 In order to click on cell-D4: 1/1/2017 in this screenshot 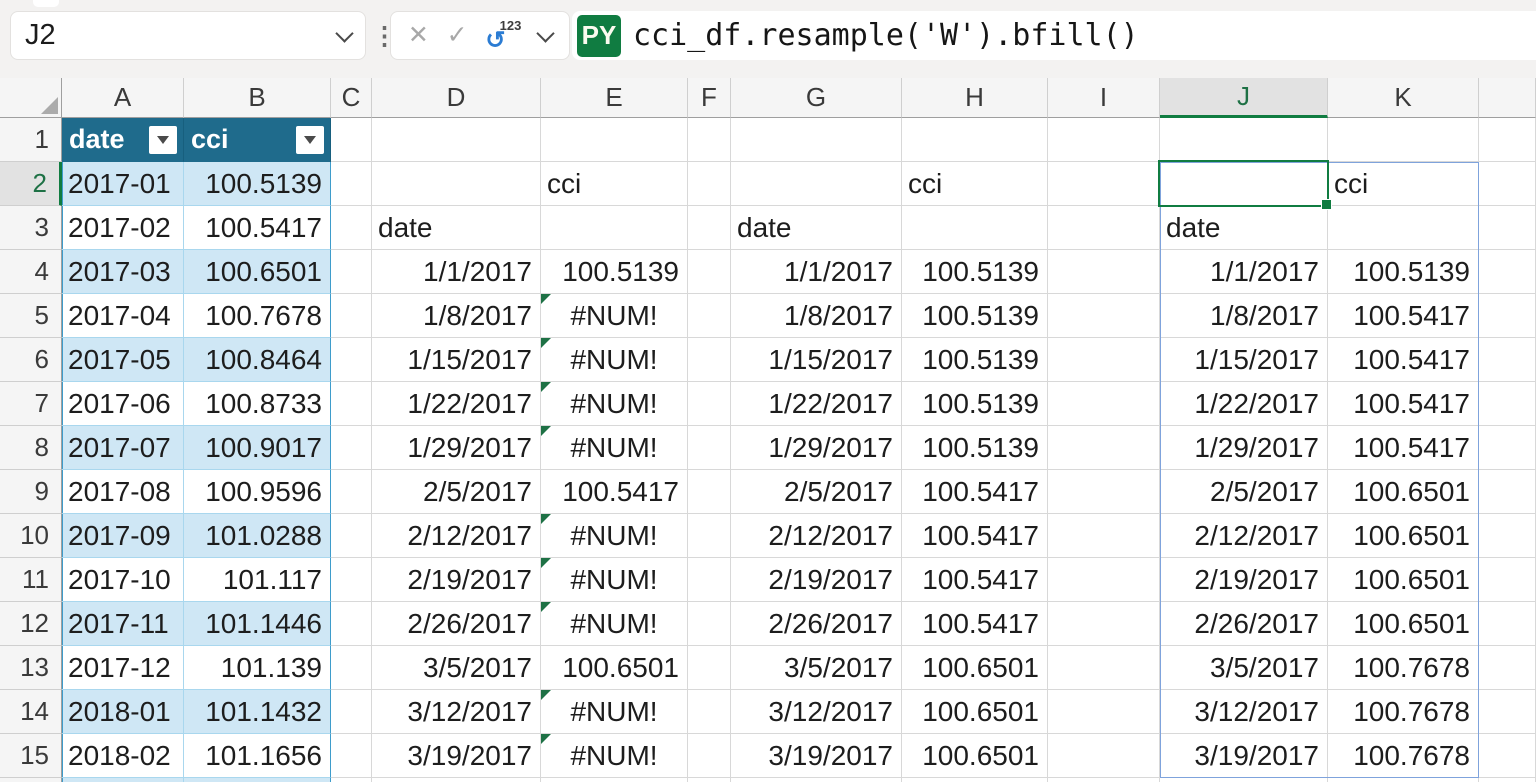, I will do `click(456, 272)`.